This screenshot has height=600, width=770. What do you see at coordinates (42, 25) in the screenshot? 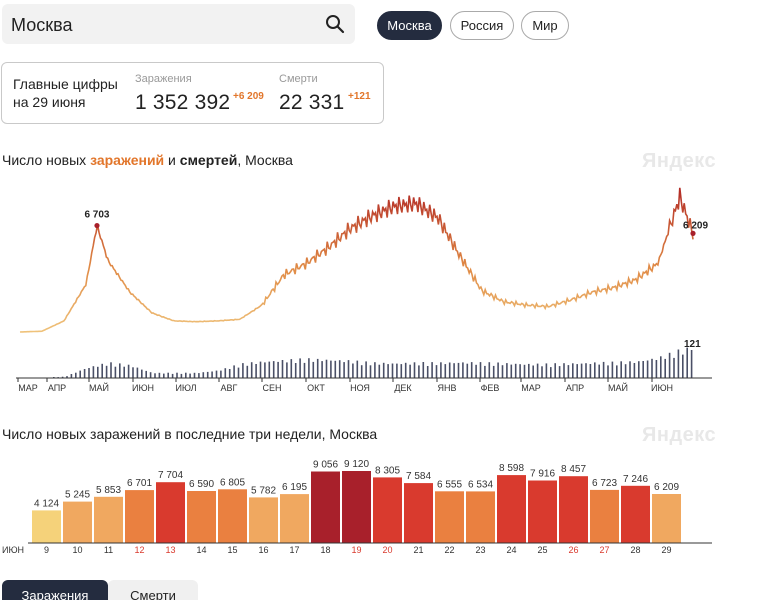
I see `search-input: Москва` at bounding box center [42, 25].